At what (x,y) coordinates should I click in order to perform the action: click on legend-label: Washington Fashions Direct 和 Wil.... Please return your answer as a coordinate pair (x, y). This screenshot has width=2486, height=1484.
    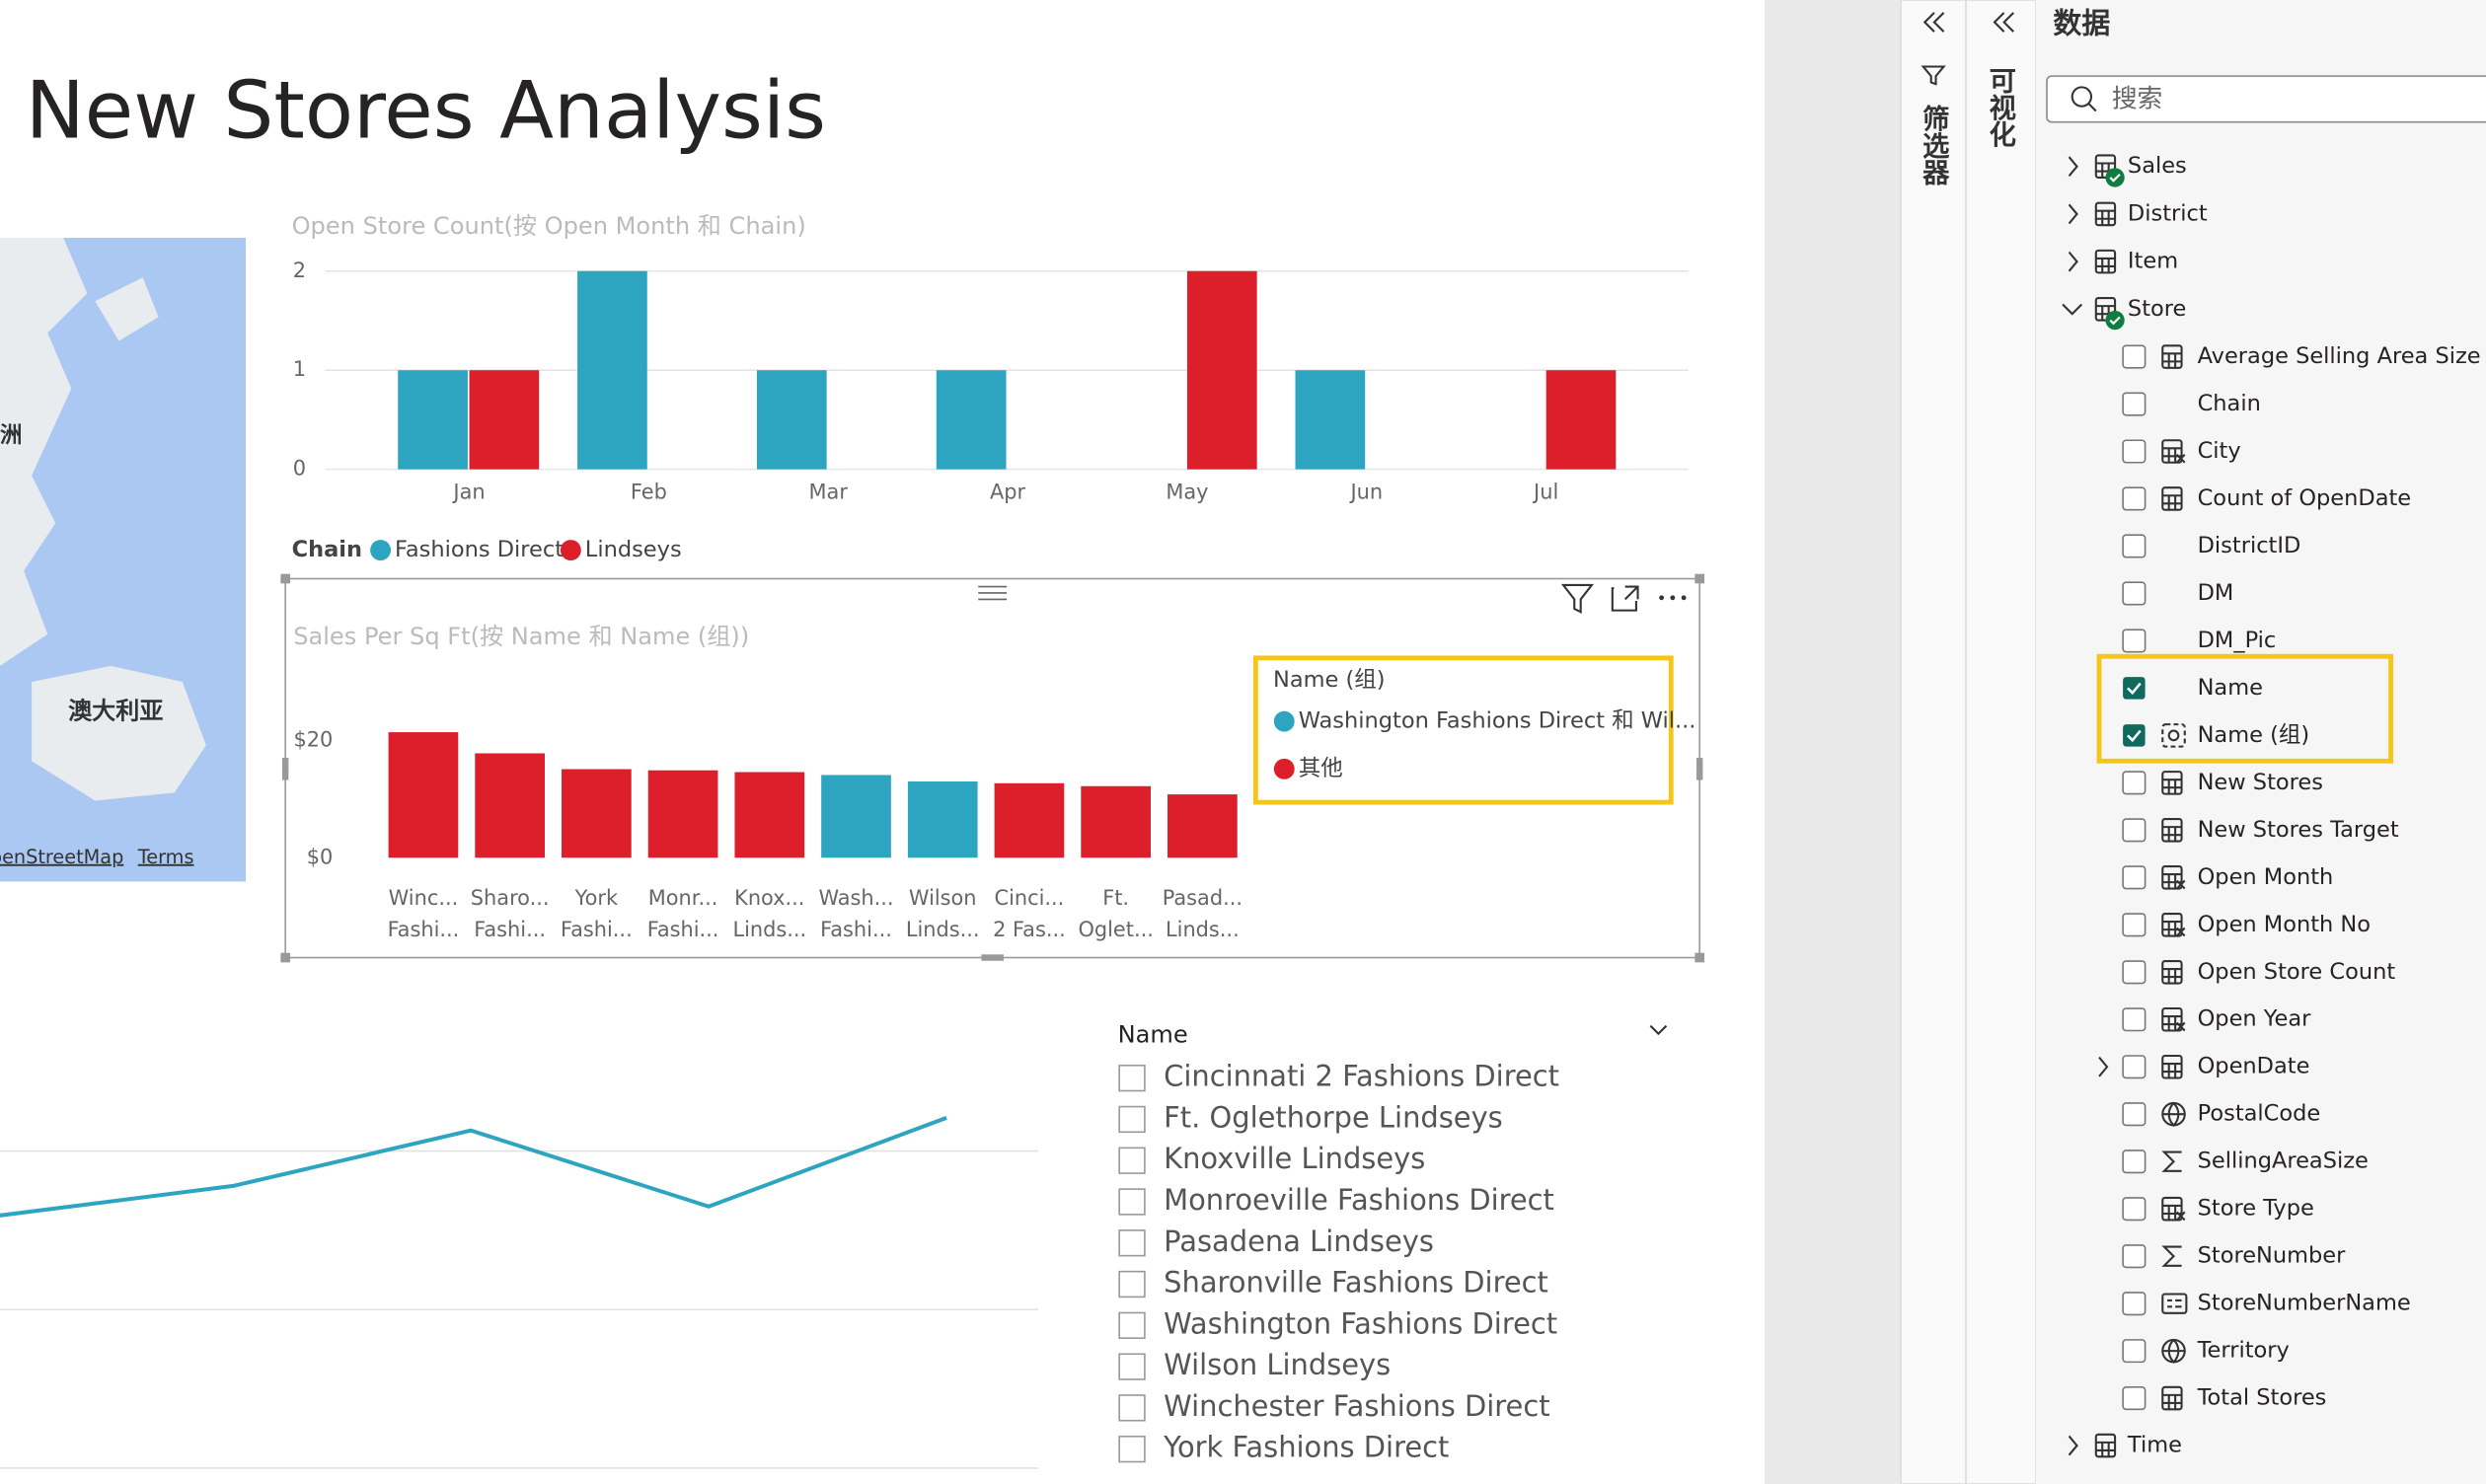
    Looking at the image, I should click on (1497, 721).